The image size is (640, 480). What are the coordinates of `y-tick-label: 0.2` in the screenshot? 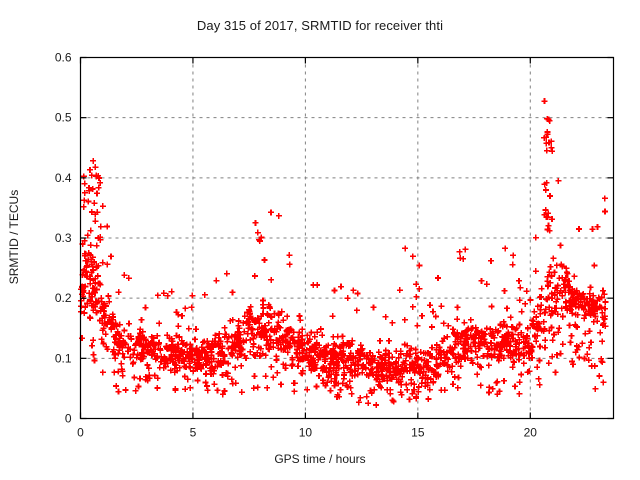 It's located at (63, 298).